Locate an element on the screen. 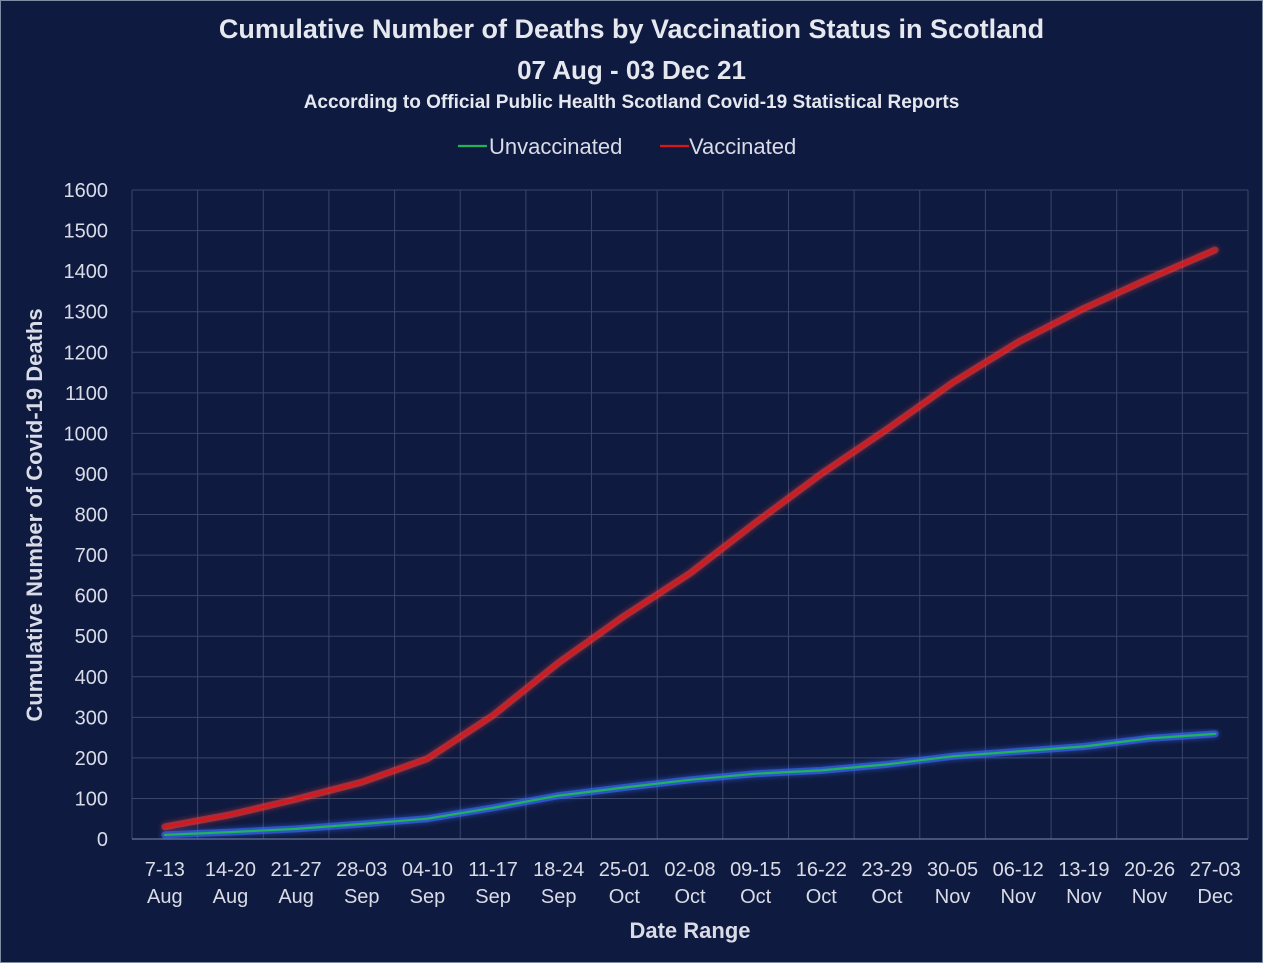  y-axis-title: Cumulative Number of Covid-19 Deaths is located at coordinates (34, 514).